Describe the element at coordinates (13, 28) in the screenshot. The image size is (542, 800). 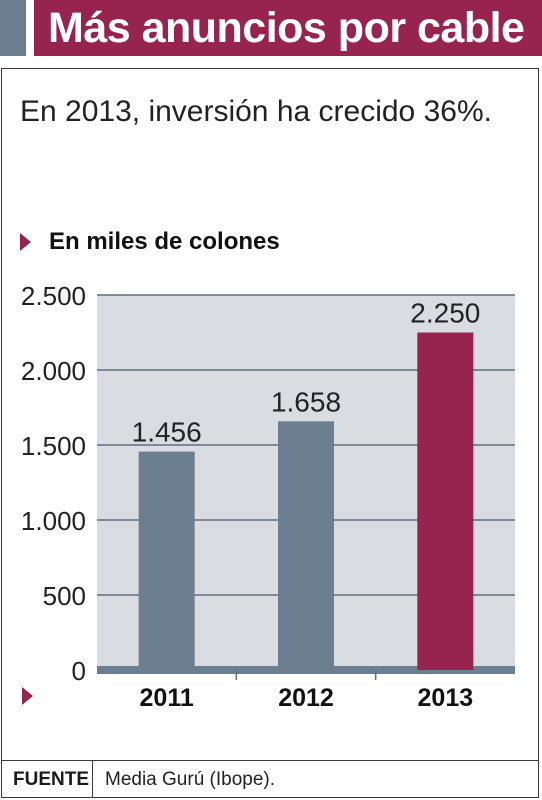
I see `title-accent` at that location.